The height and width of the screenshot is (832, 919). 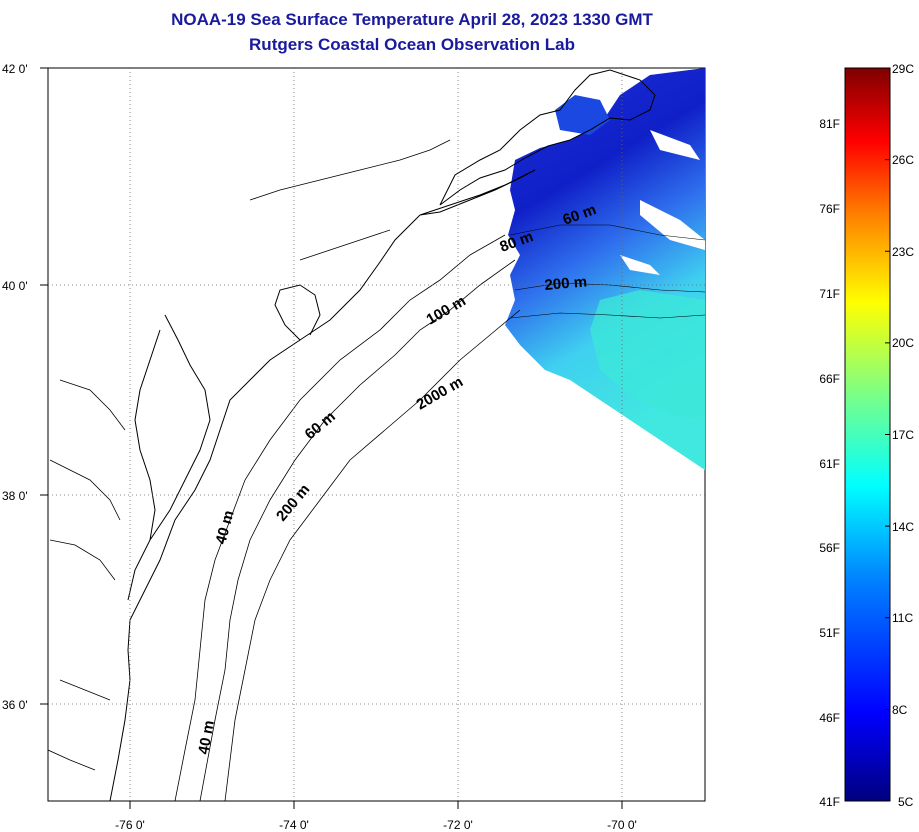 I want to click on sst-warm-core, so click(x=647, y=355).